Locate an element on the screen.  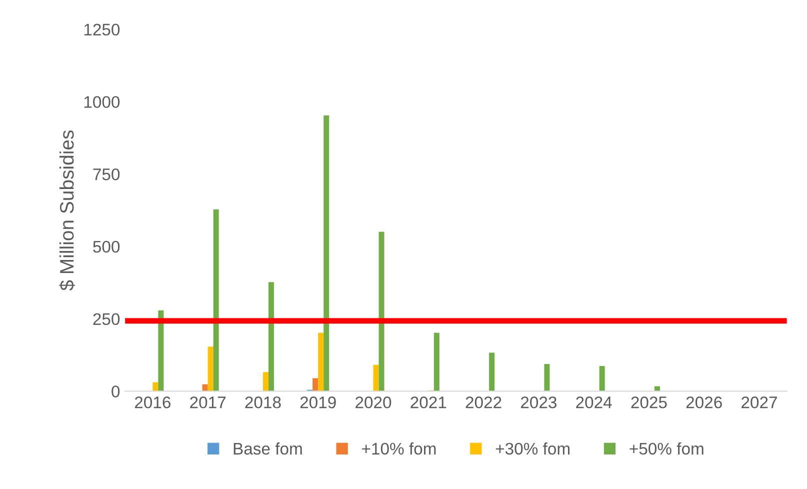
y-tick-label: 1000 is located at coordinates (102, 102).